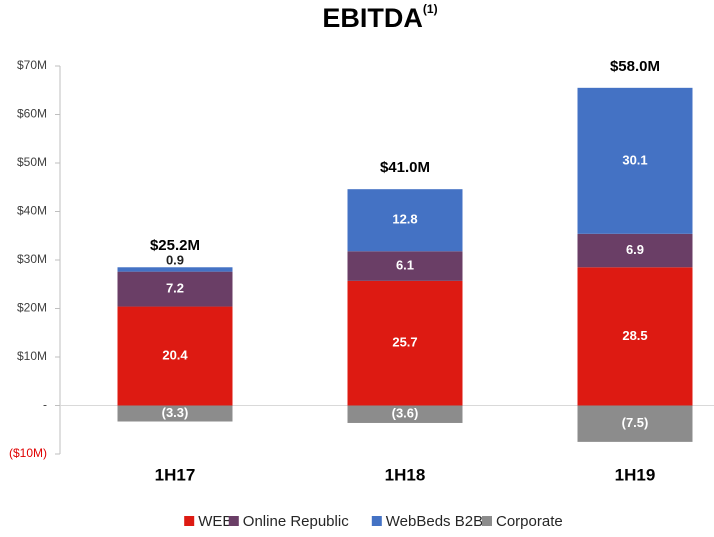 Image resolution: width=714 pixels, height=537 pixels. What do you see at coordinates (32, 308) in the screenshot?
I see `y-tick-label: $20M` at bounding box center [32, 308].